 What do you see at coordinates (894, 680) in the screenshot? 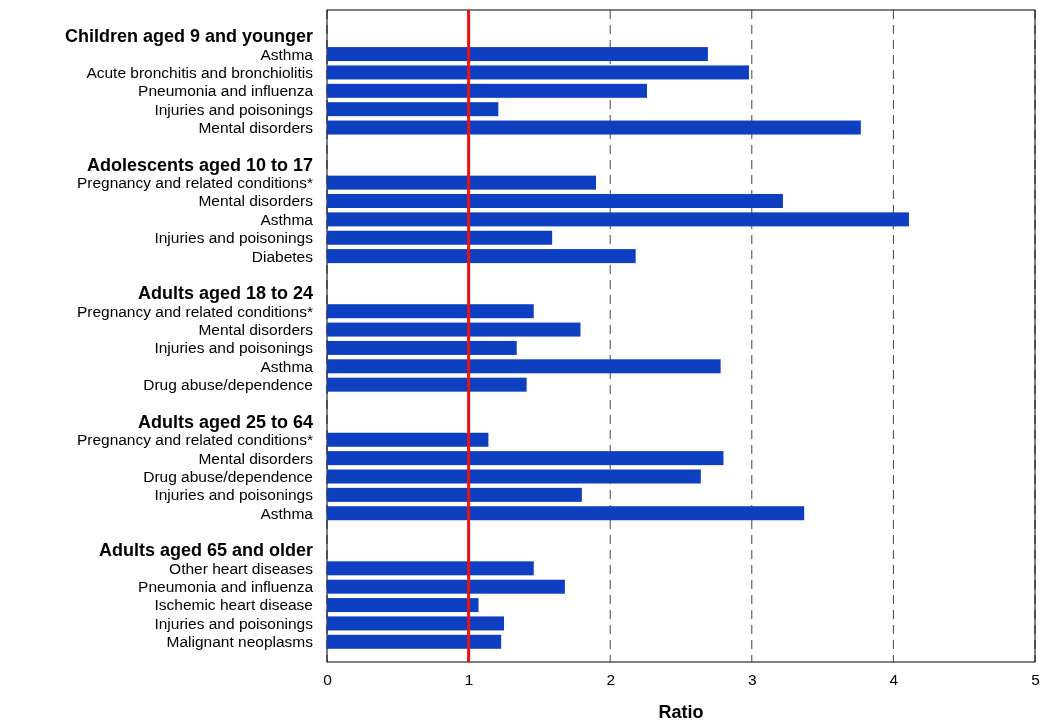
I see `x-tick-label: 4` at bounding box center [894, 680].